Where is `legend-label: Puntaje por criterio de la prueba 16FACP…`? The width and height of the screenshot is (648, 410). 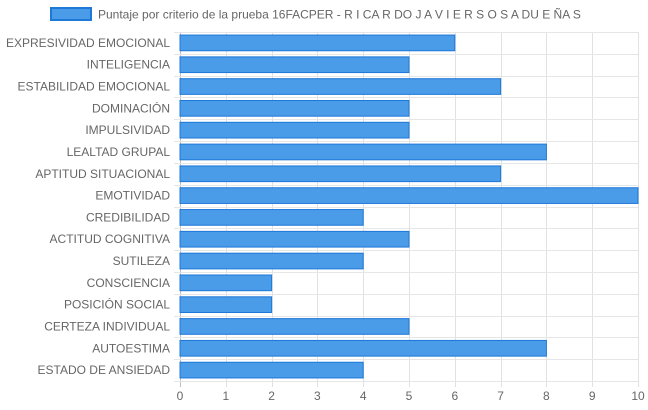 legend-label: Puntaje por criterio de la prueba 16FACP… is located at coordinates (339, 15).